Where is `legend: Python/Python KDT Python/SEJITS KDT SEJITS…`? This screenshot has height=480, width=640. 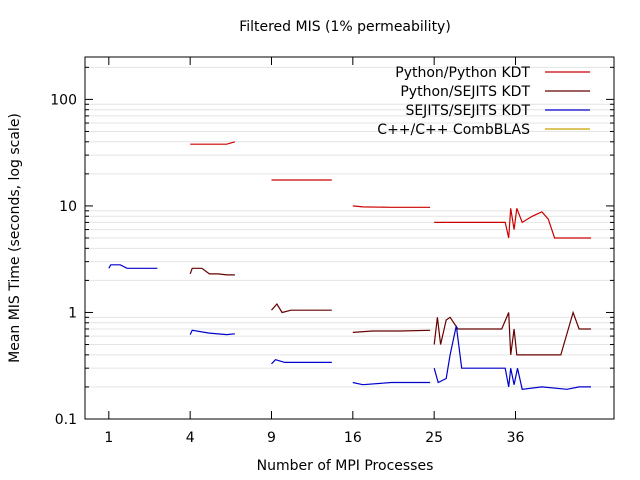 legend: Python/Python KDT Python/SEJITS KDT SEJITS… is located at coordinates (483, 101).